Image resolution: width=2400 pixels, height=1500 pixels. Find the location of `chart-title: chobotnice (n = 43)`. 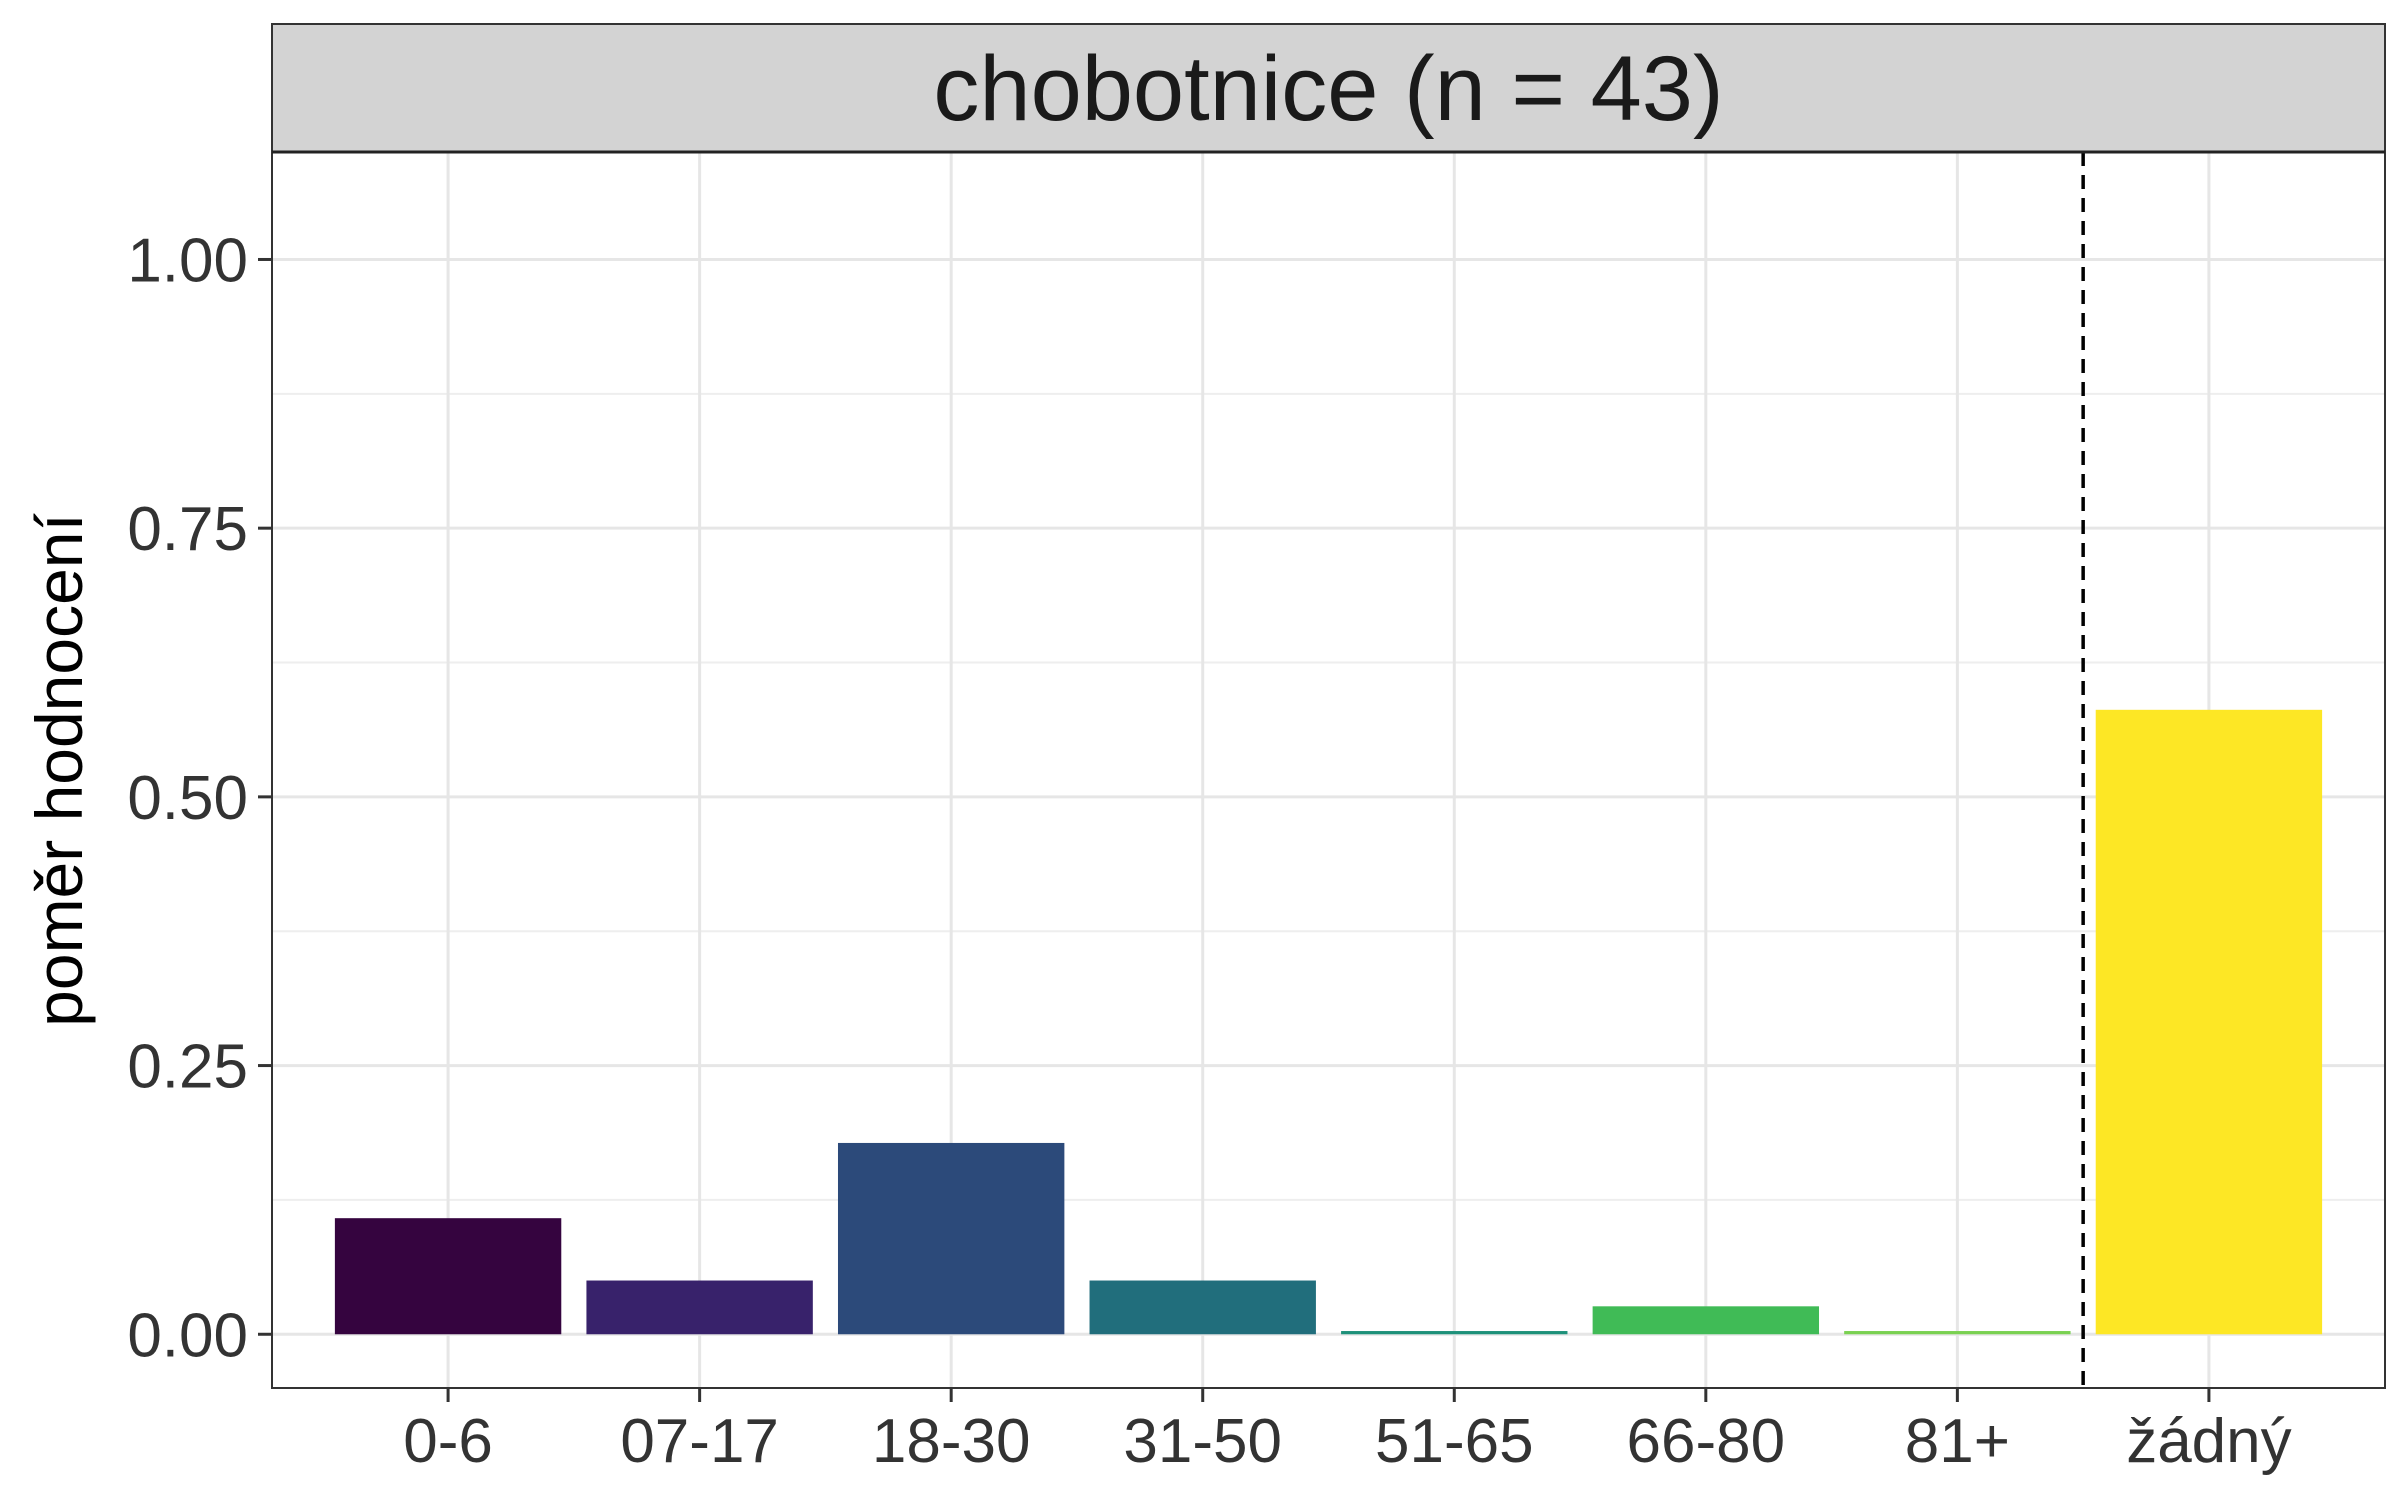

chart-title: chobotnice (n = 43) is located at coordinates (1328, 89).